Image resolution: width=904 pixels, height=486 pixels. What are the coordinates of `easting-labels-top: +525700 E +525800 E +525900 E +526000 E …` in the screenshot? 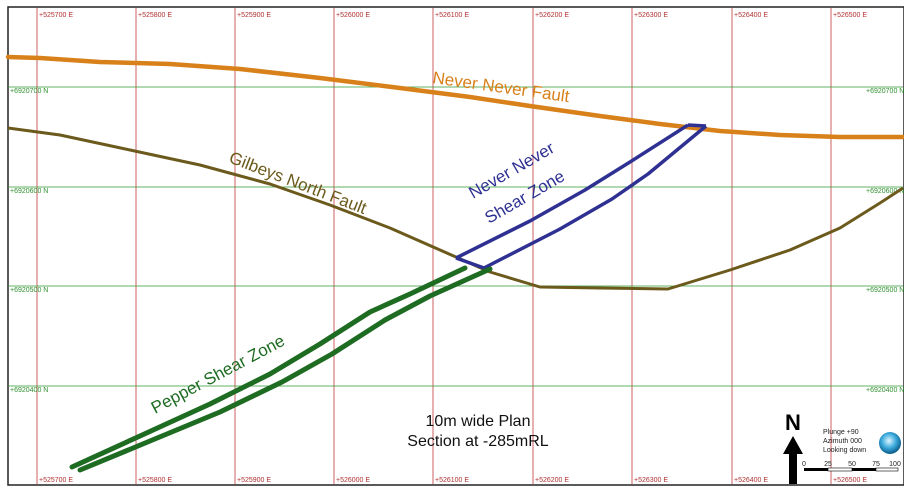 It's located at (453, 15).